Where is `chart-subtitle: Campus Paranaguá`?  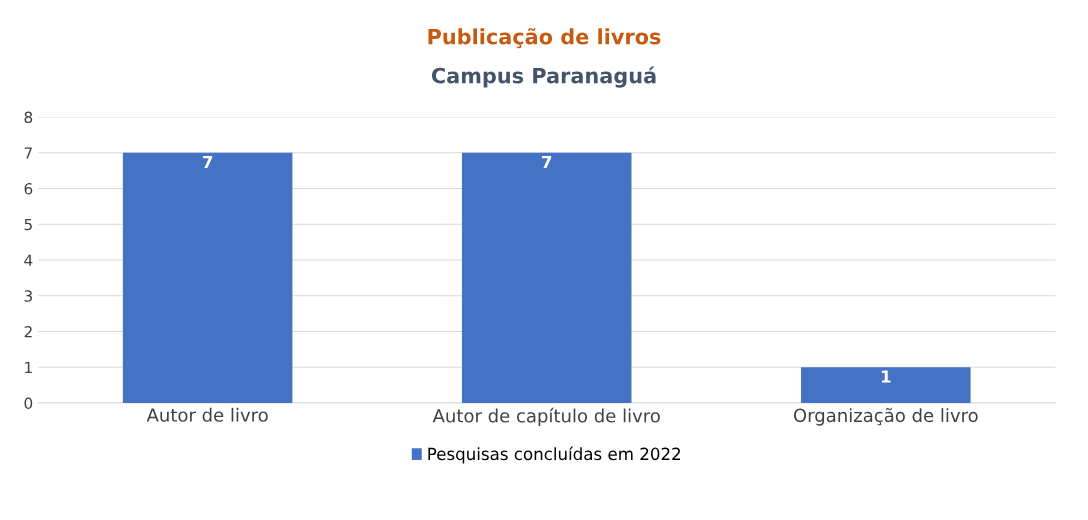
chart-subtitle: Campus Paranaguá is located at coordinates (543, 77).